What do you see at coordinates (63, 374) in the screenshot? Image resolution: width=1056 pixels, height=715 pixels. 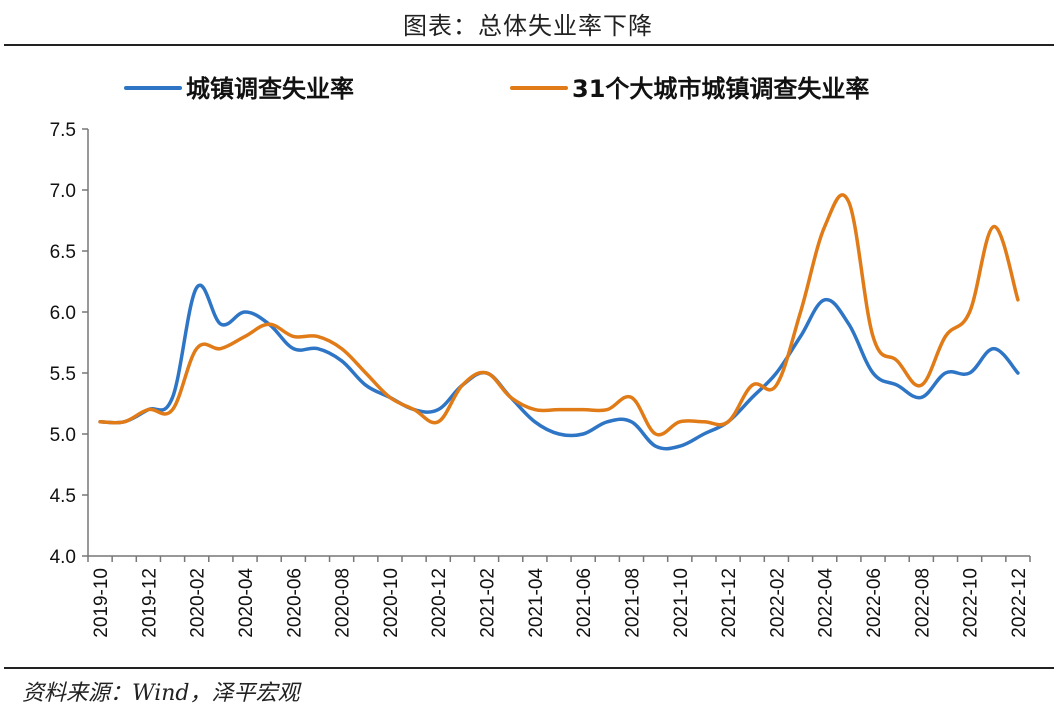 I see `y-tick-label: 5.5` at bounding box center [63, 374].